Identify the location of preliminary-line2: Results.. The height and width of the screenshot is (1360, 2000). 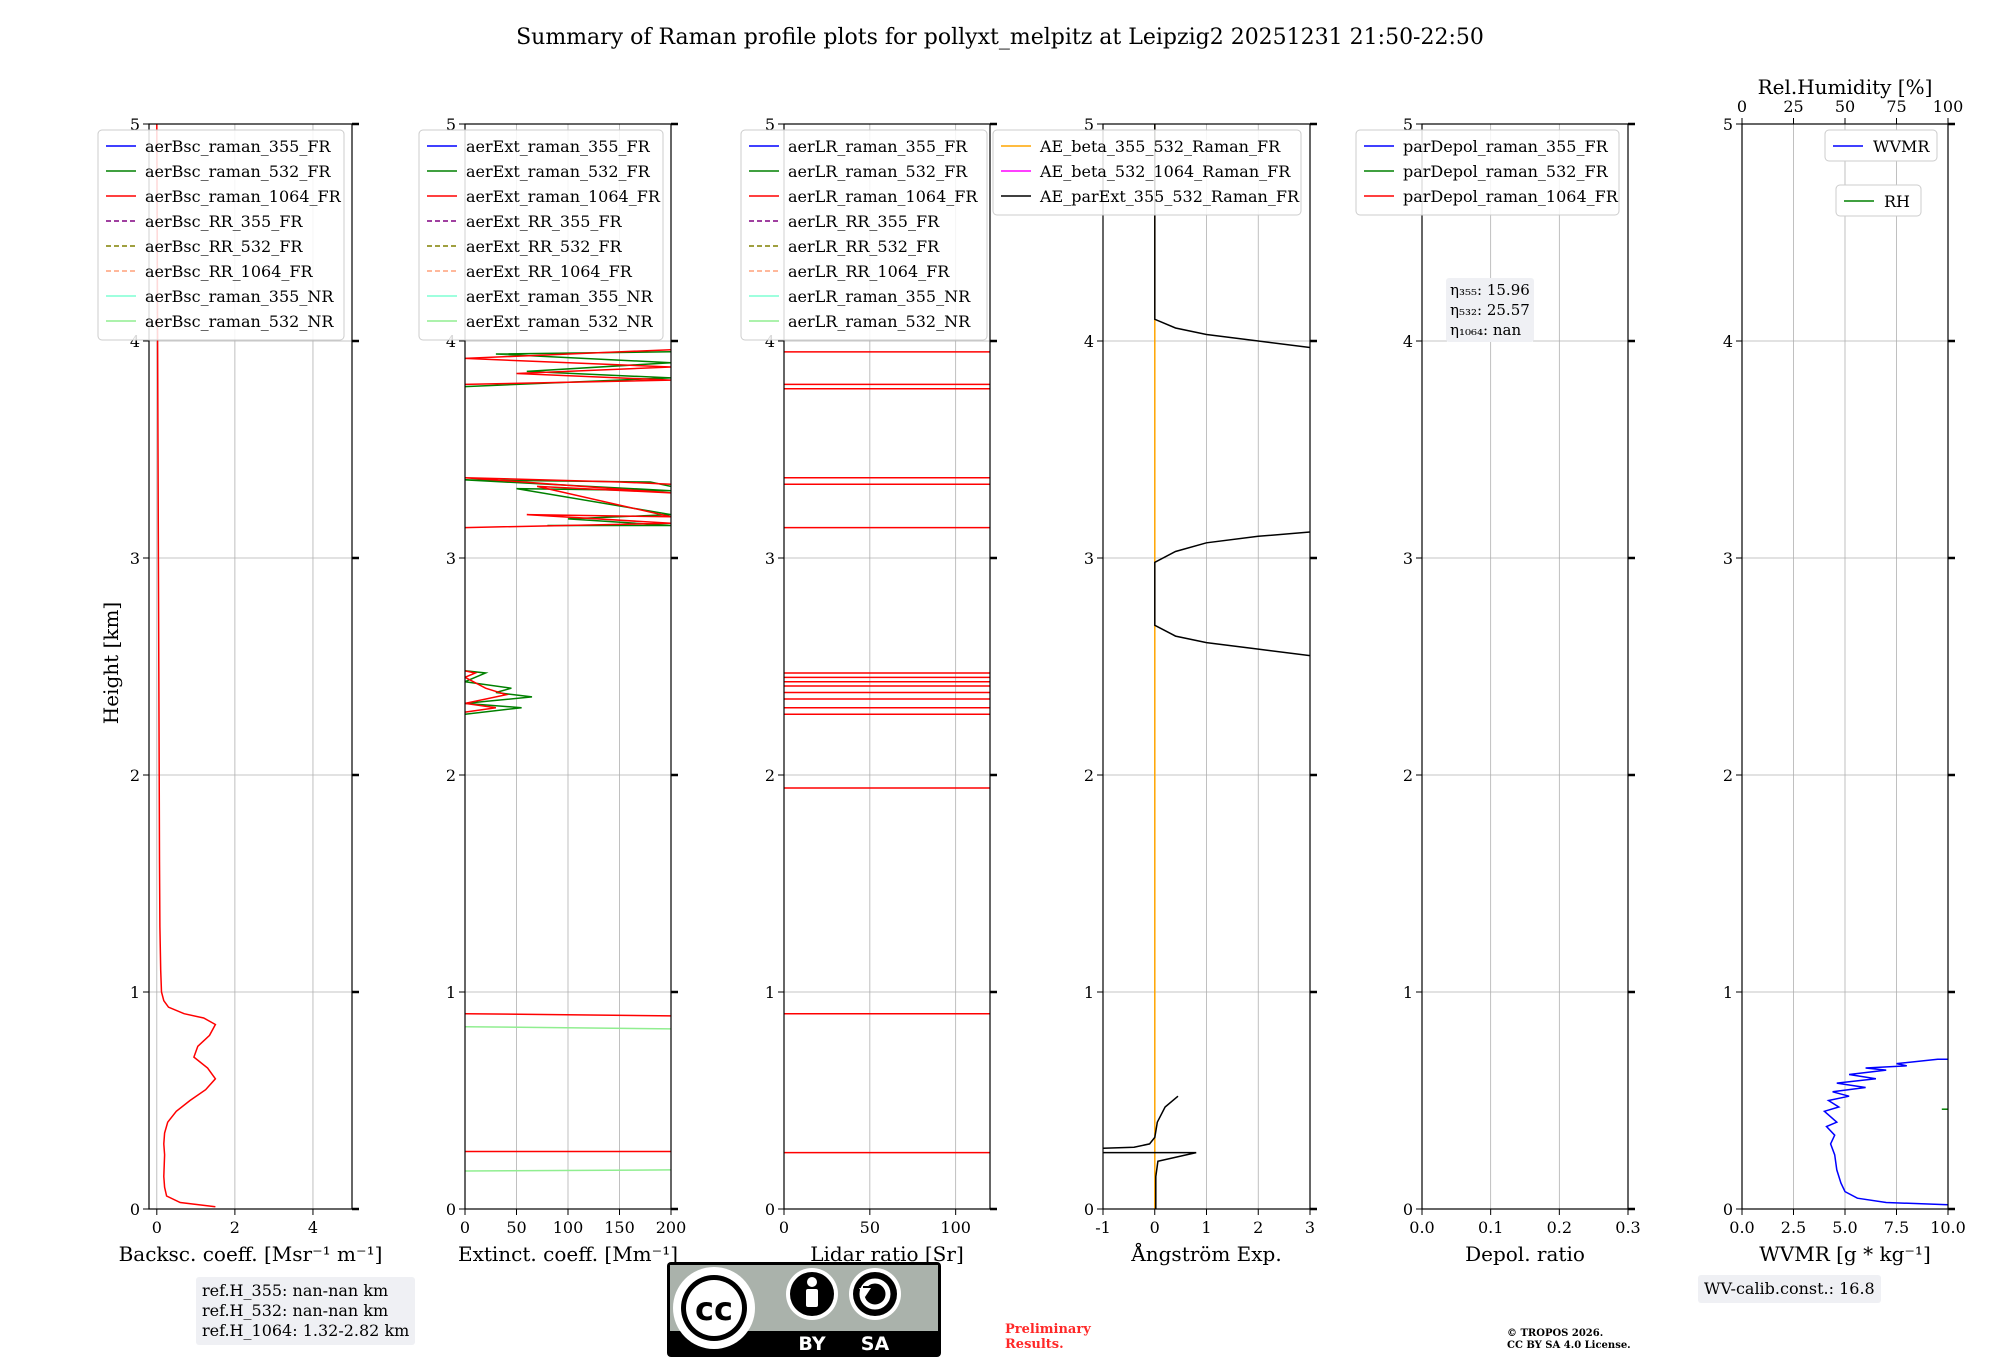
(1034, 1344).